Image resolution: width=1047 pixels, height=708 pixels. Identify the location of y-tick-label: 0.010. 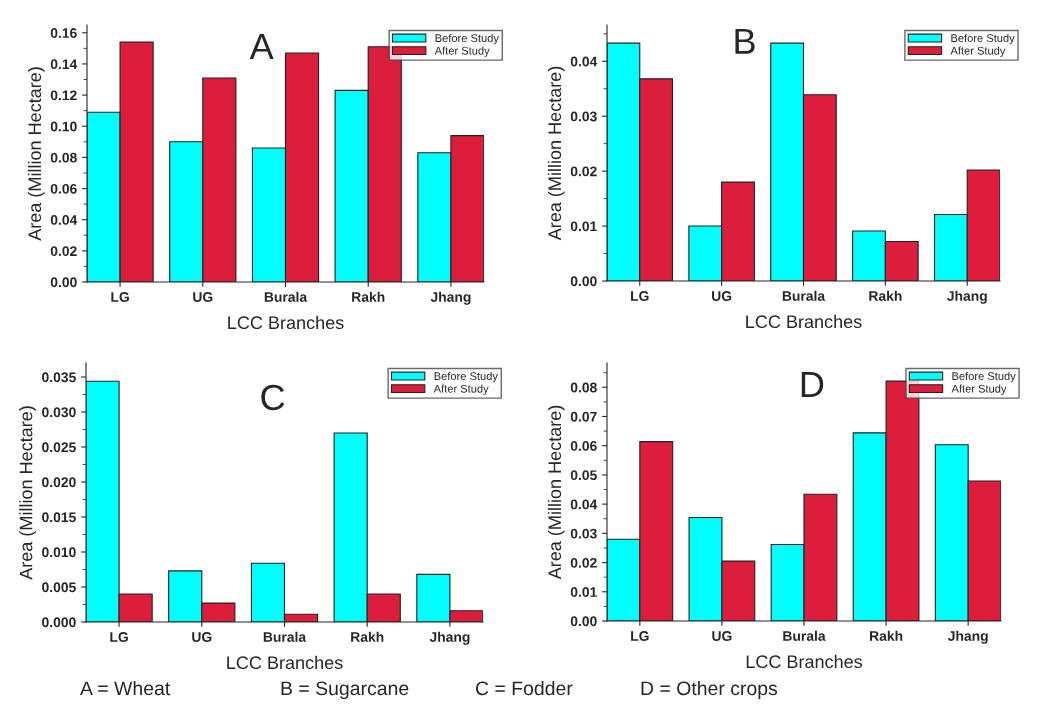
(59, 552).